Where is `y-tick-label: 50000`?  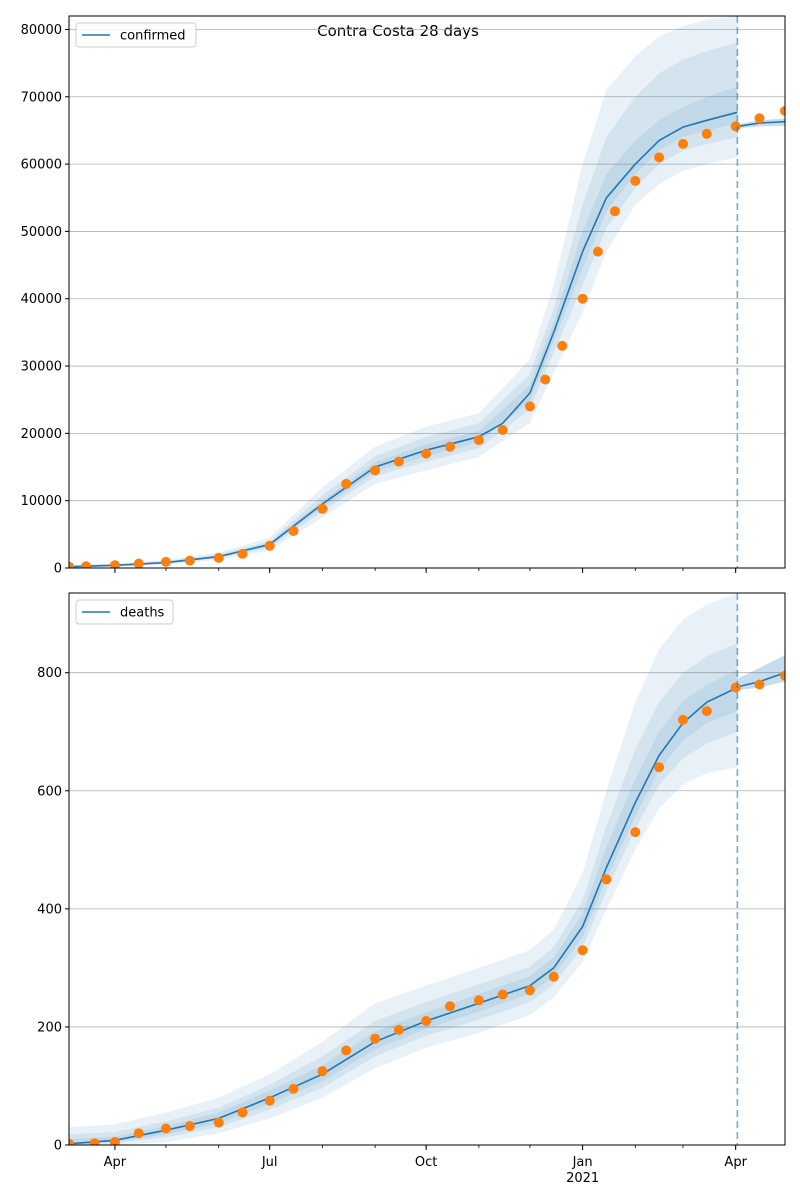 y-tick-label: 50000 is located at coordinates (41, 232).